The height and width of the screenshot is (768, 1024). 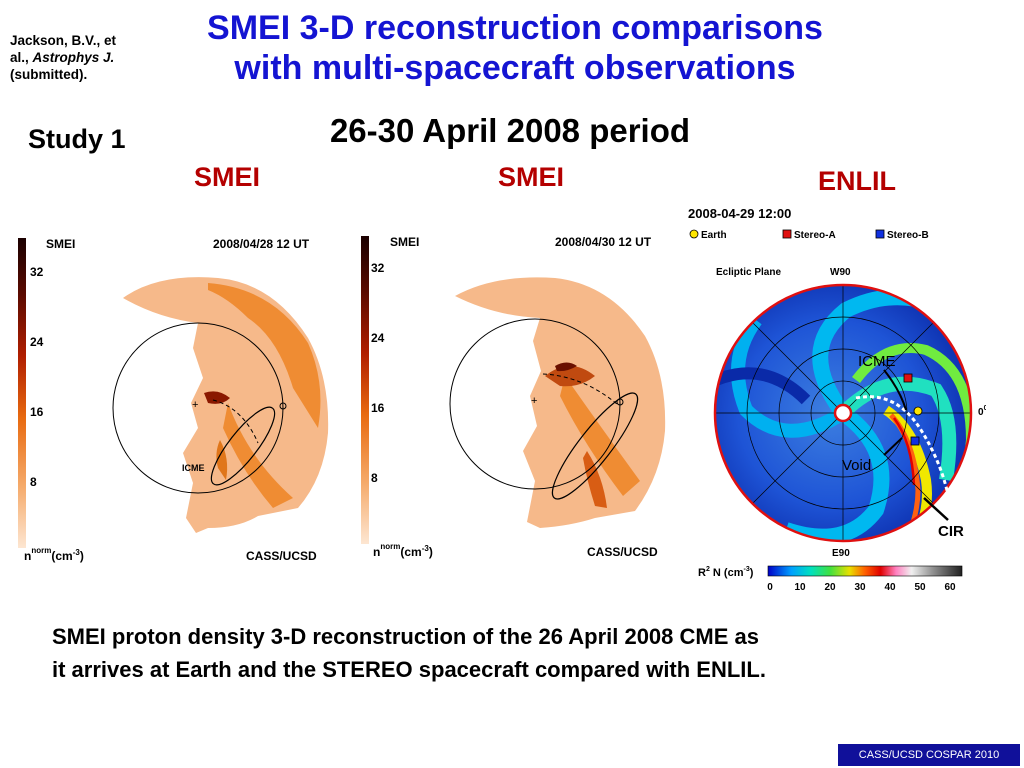 What do you see at coordinates (895, 390) in the screenshot?
I see `icme-arrow` at bounding box center [895, 390].